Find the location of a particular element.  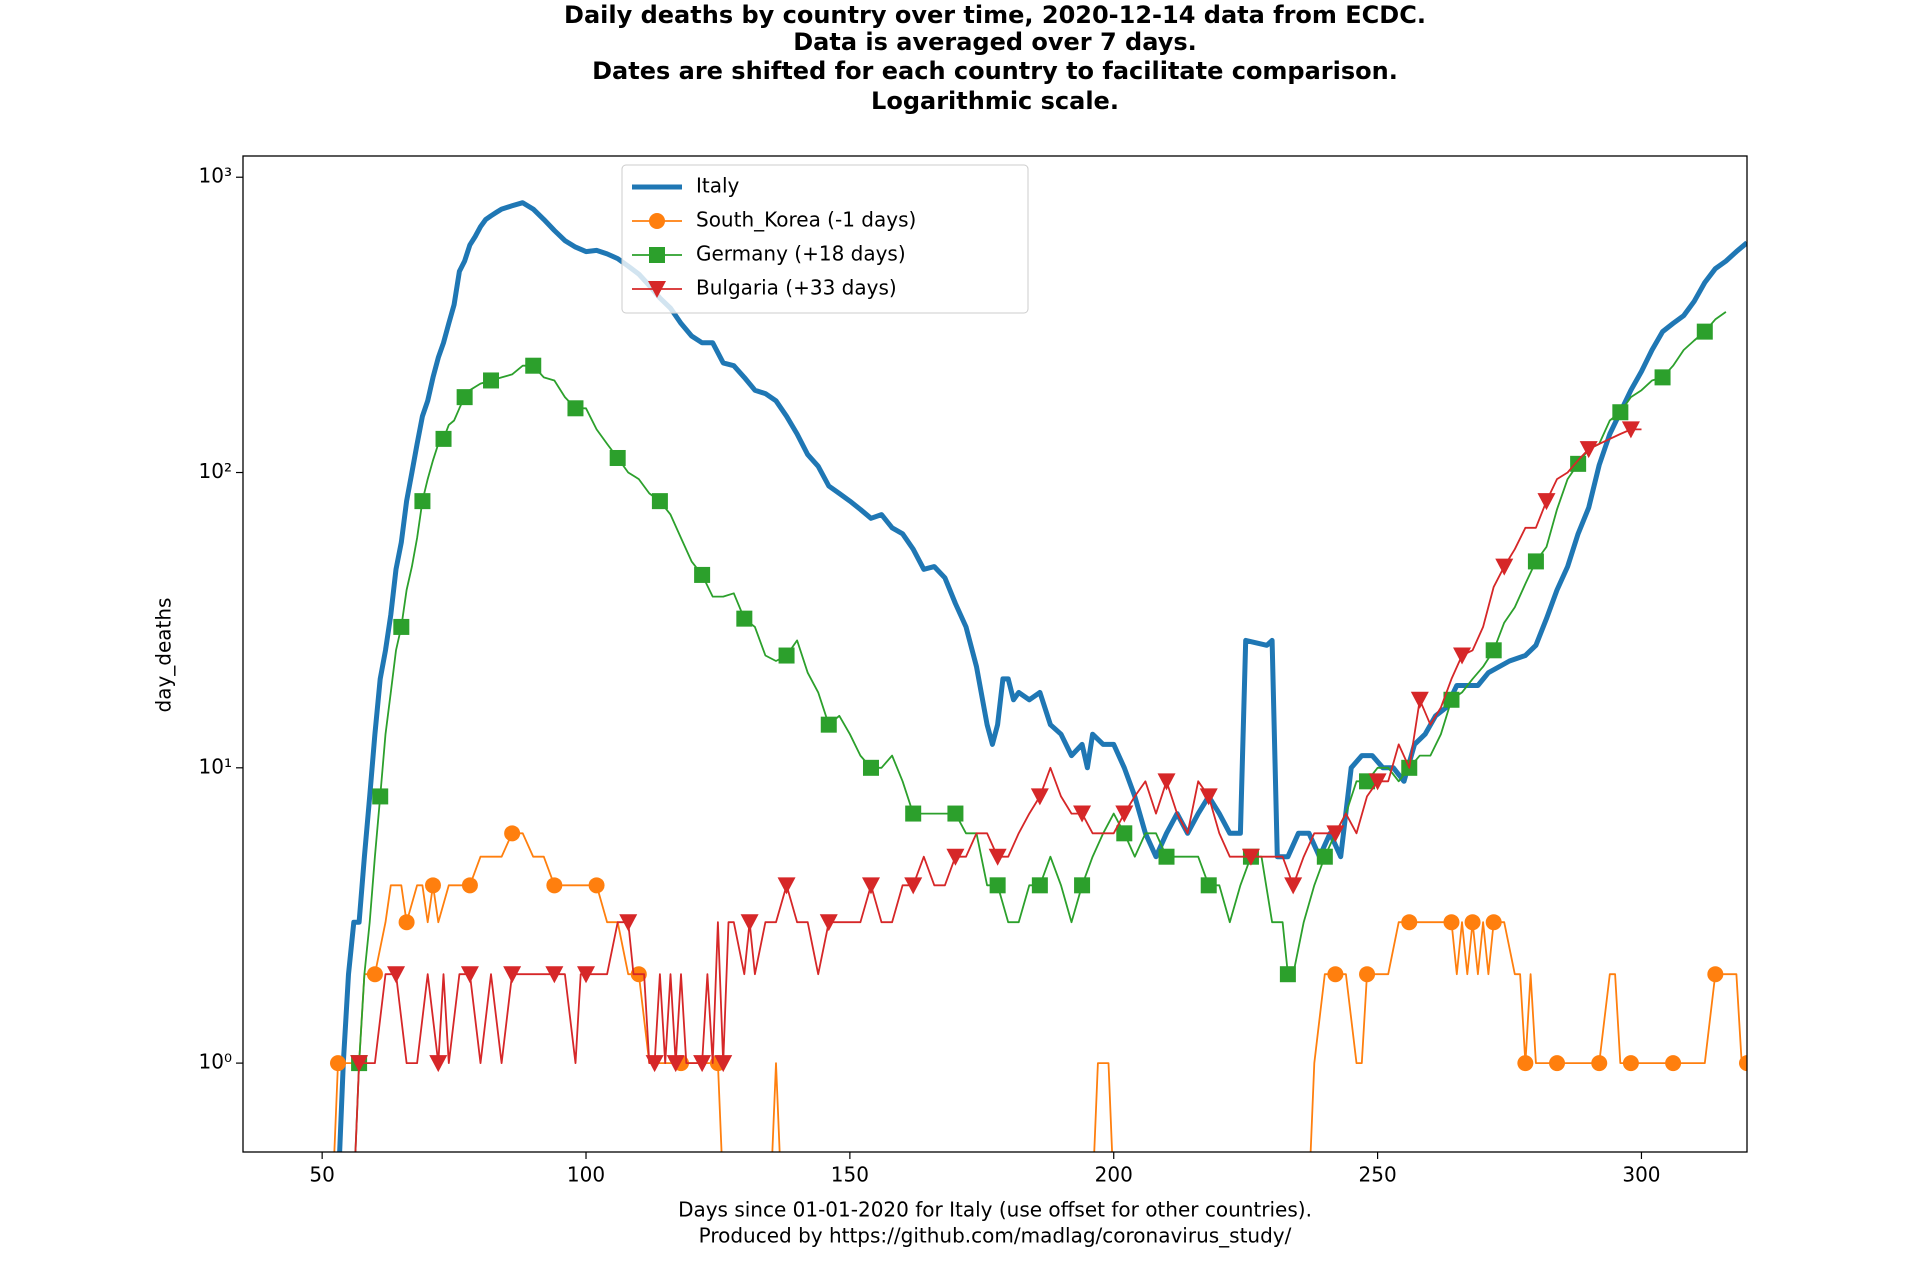

y-tick-label: 10² is located at coordinates (215, 471).